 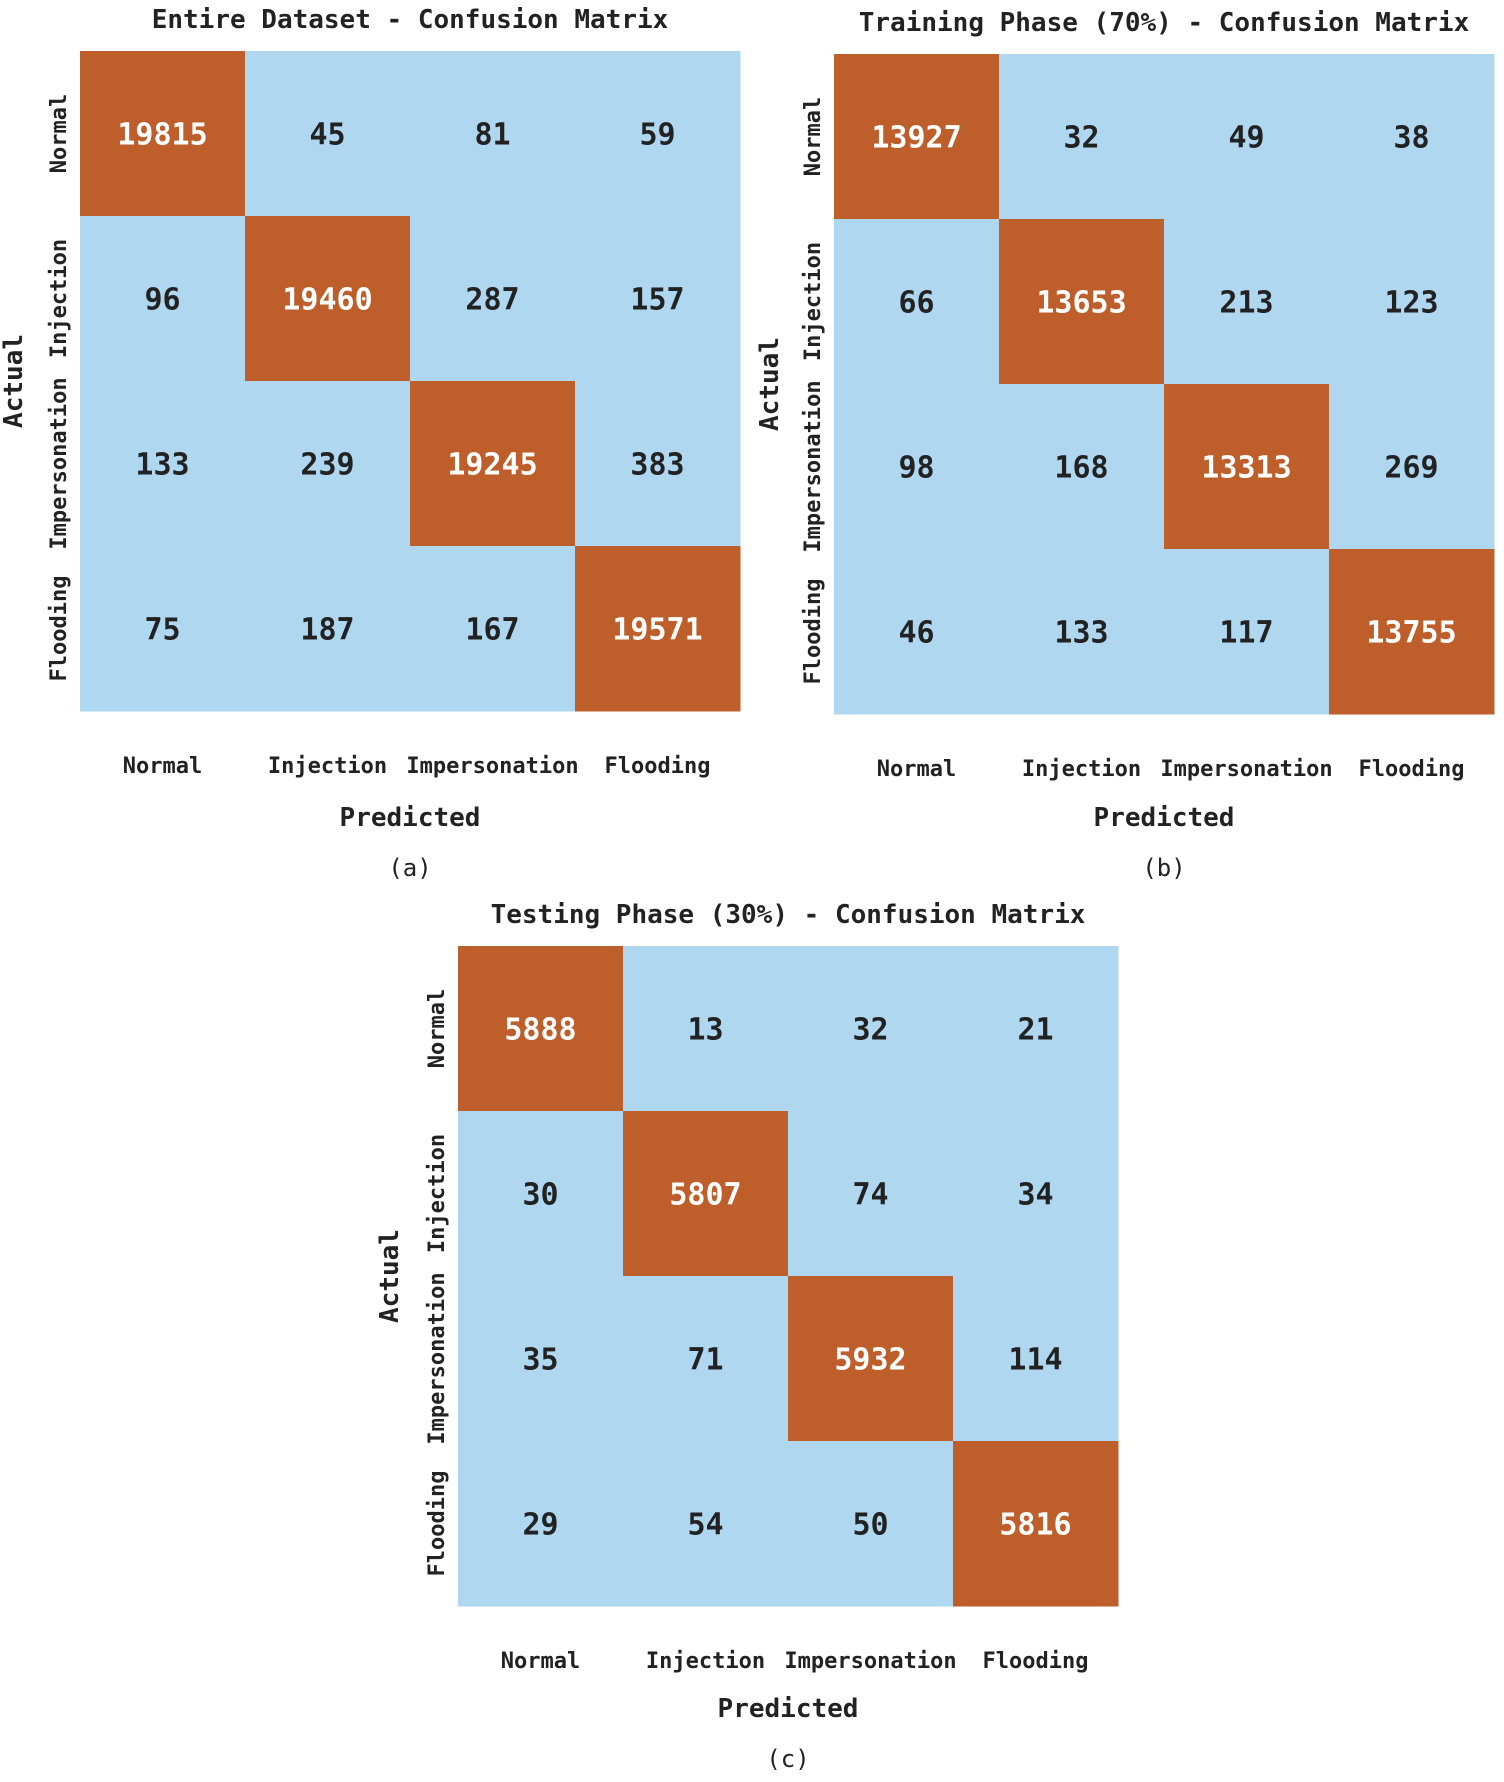 What do you see at coordinates (1246, 468) in the screenshot?
I see `cell-value: 13313` at bounding box center [1246, 468].